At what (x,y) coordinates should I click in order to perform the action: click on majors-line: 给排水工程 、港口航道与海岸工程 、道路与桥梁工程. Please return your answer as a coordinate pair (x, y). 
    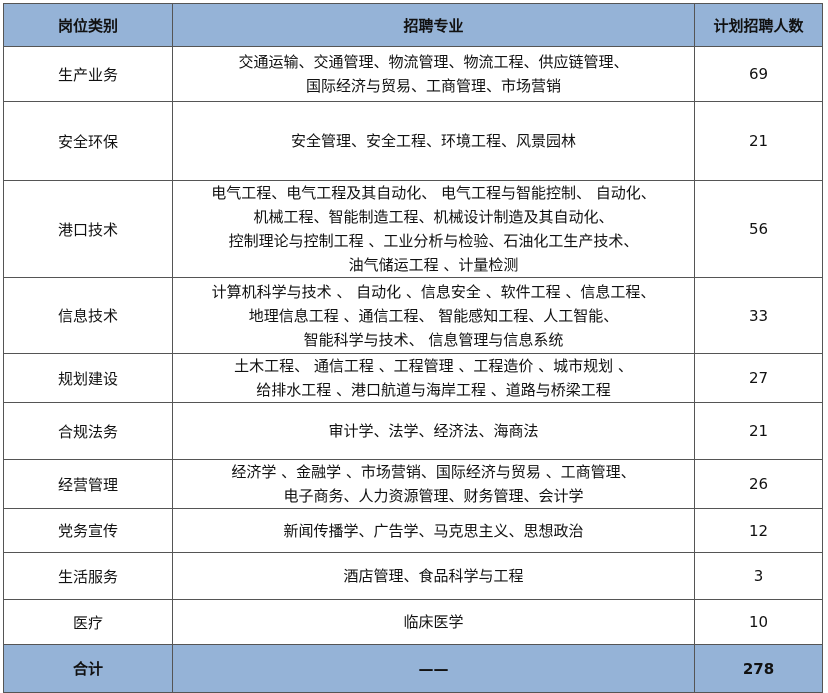
    Looking at the image, I should click on (433, 390).